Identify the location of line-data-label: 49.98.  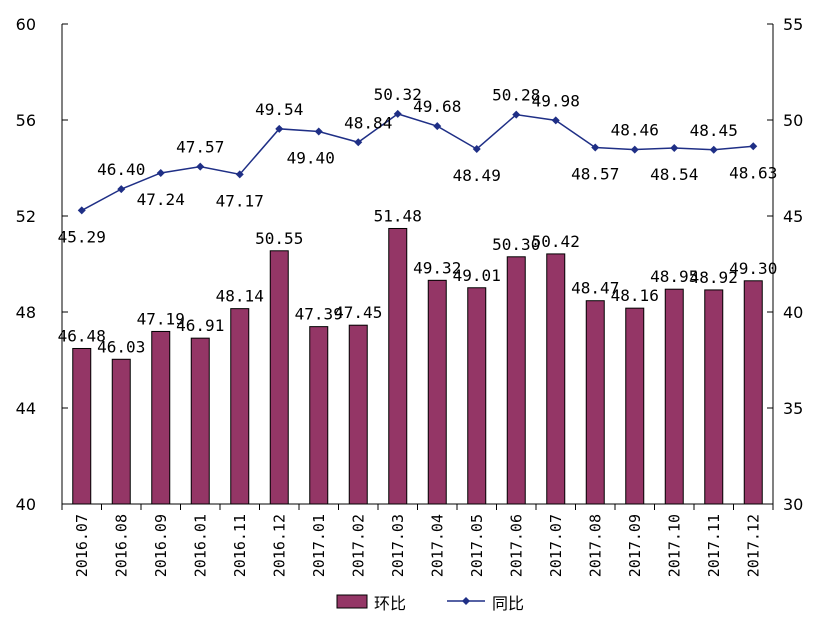
(556, 100).